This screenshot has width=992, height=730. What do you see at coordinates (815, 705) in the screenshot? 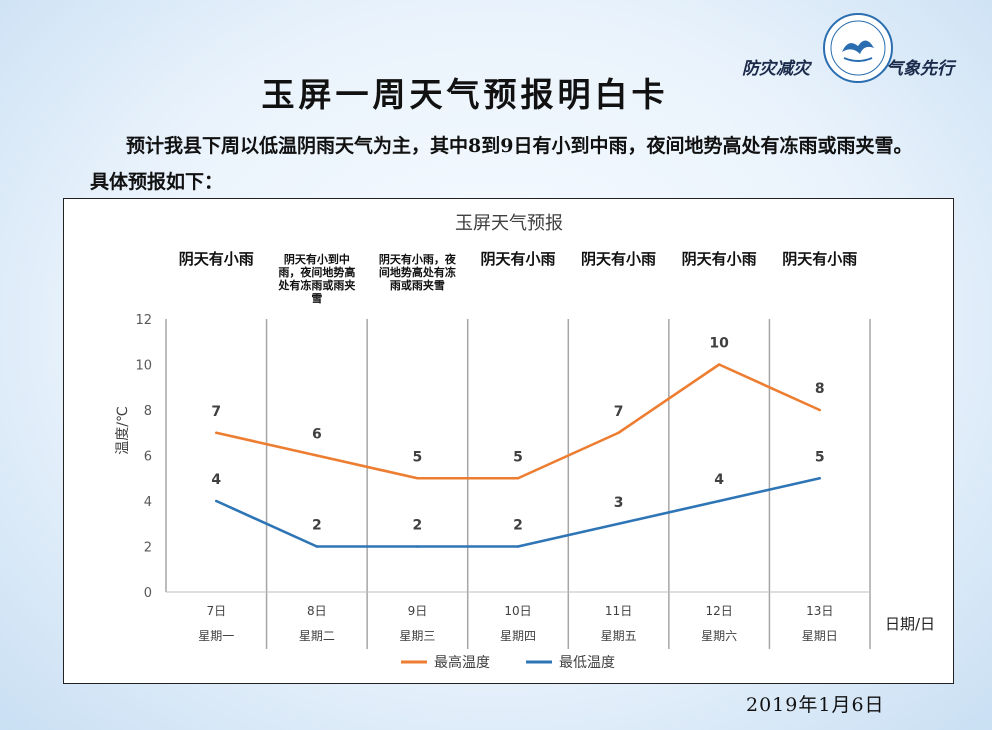
I see `issue-date: 2019年1月6日` at bounding box center [815, 705].